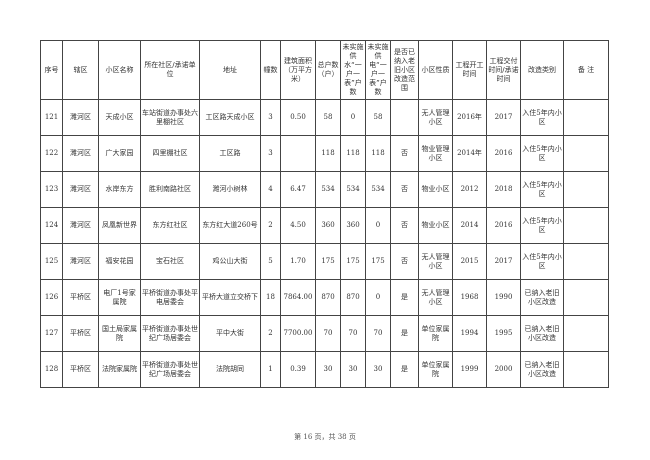 This screenshot has width=650, height=460. I want to click on table-cell: 0.50, so click(298, 117).